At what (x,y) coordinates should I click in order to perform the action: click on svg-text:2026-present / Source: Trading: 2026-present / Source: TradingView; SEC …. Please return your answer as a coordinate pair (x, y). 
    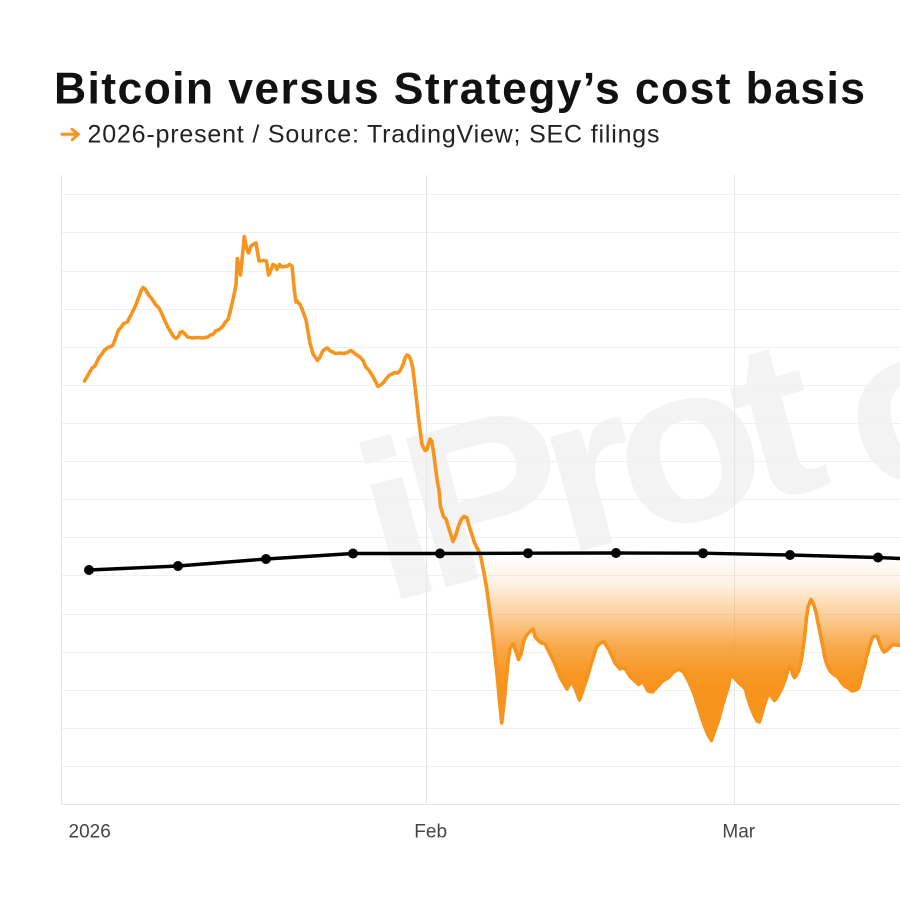
    Looking at the image, I should click on (374, 134).